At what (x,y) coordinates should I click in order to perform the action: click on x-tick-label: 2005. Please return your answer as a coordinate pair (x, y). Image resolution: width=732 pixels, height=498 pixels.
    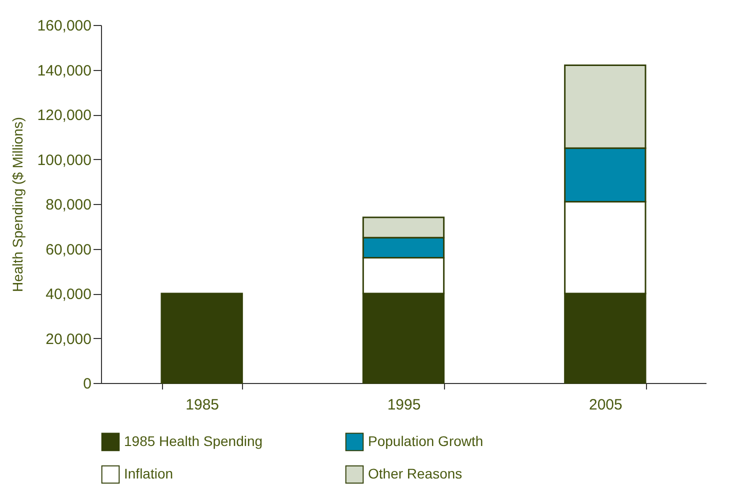
    Looking at the image, I should click on (605, 405).